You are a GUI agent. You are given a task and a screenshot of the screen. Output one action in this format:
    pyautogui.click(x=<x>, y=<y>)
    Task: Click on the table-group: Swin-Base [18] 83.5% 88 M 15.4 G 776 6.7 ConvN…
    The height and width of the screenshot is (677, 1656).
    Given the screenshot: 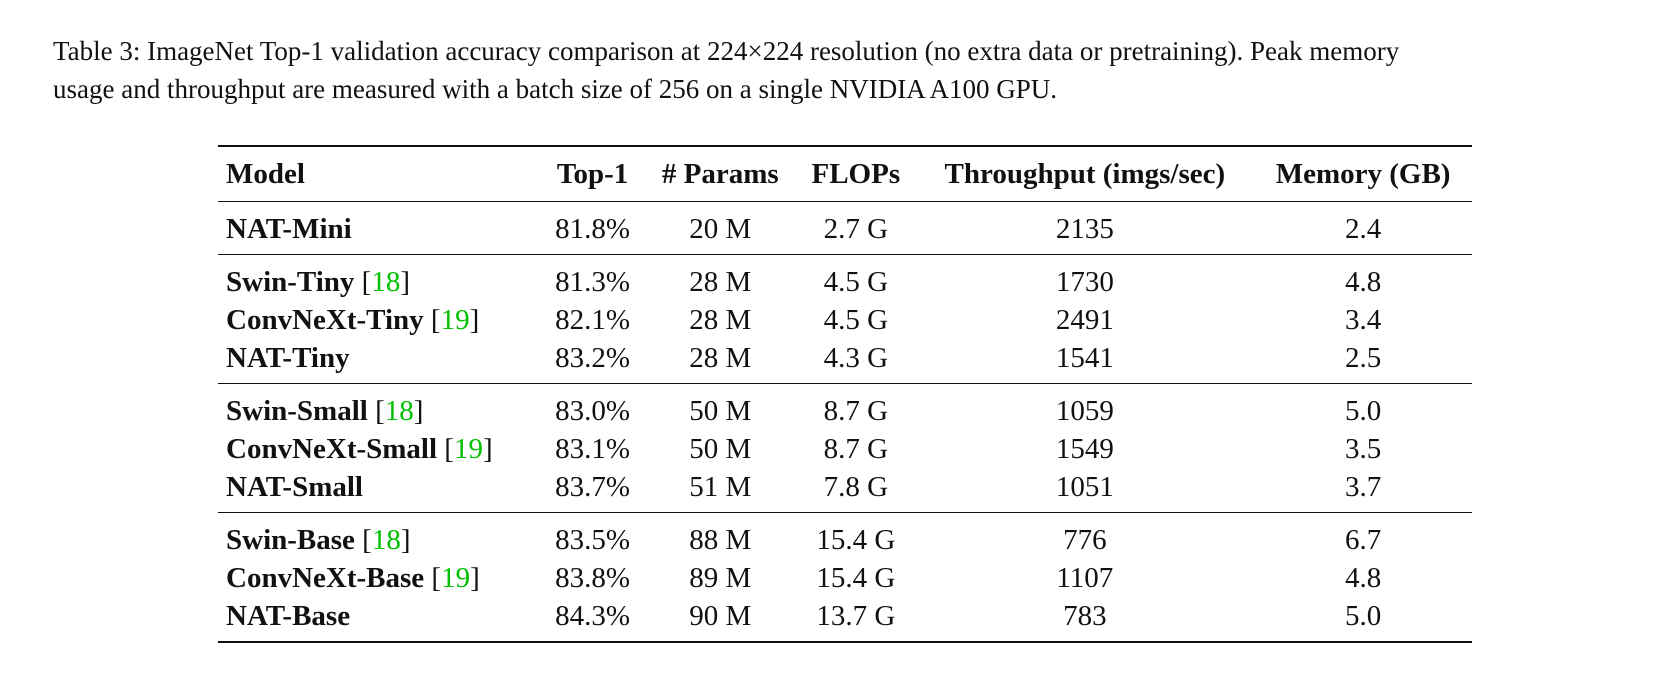 What is the action you would take?
    pyautogui.click(x=845, y=577)
    